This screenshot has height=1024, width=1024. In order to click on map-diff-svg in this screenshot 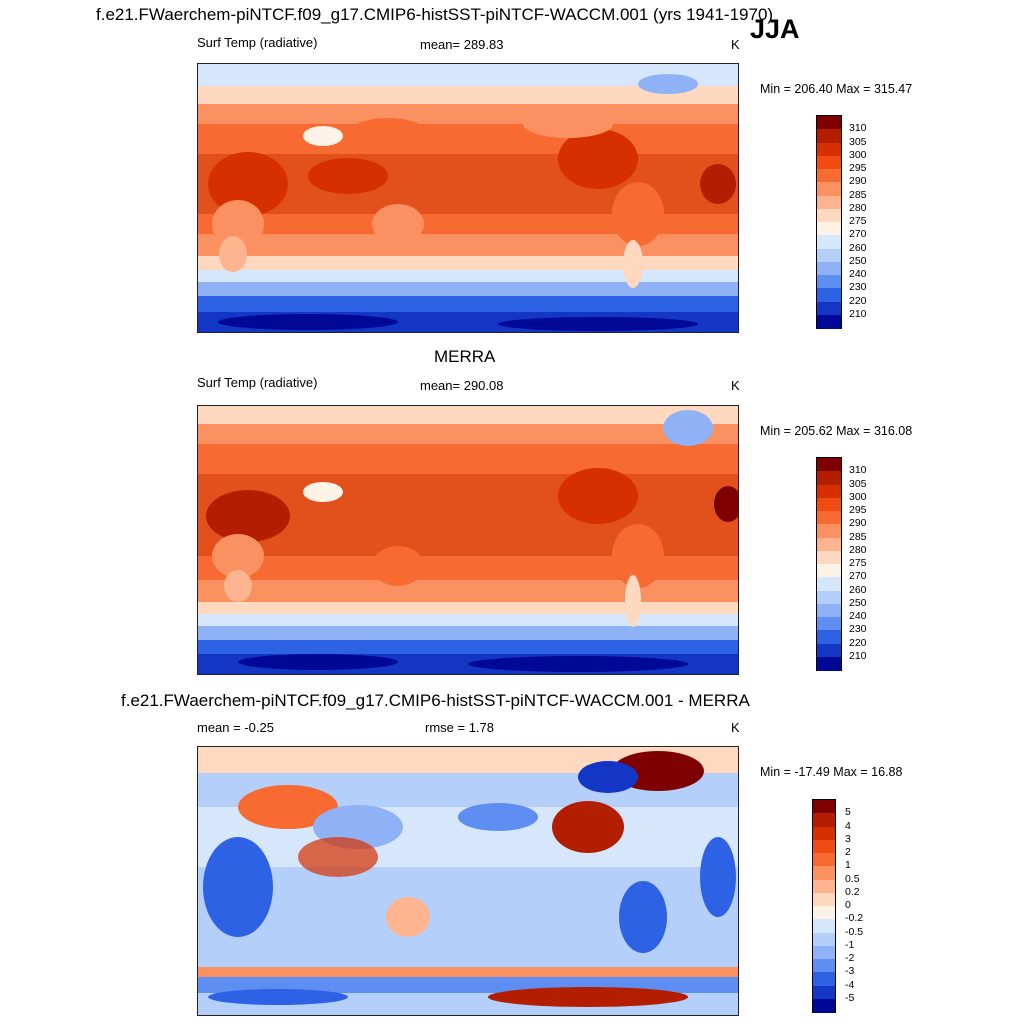, I will do `click(468, 881)`.